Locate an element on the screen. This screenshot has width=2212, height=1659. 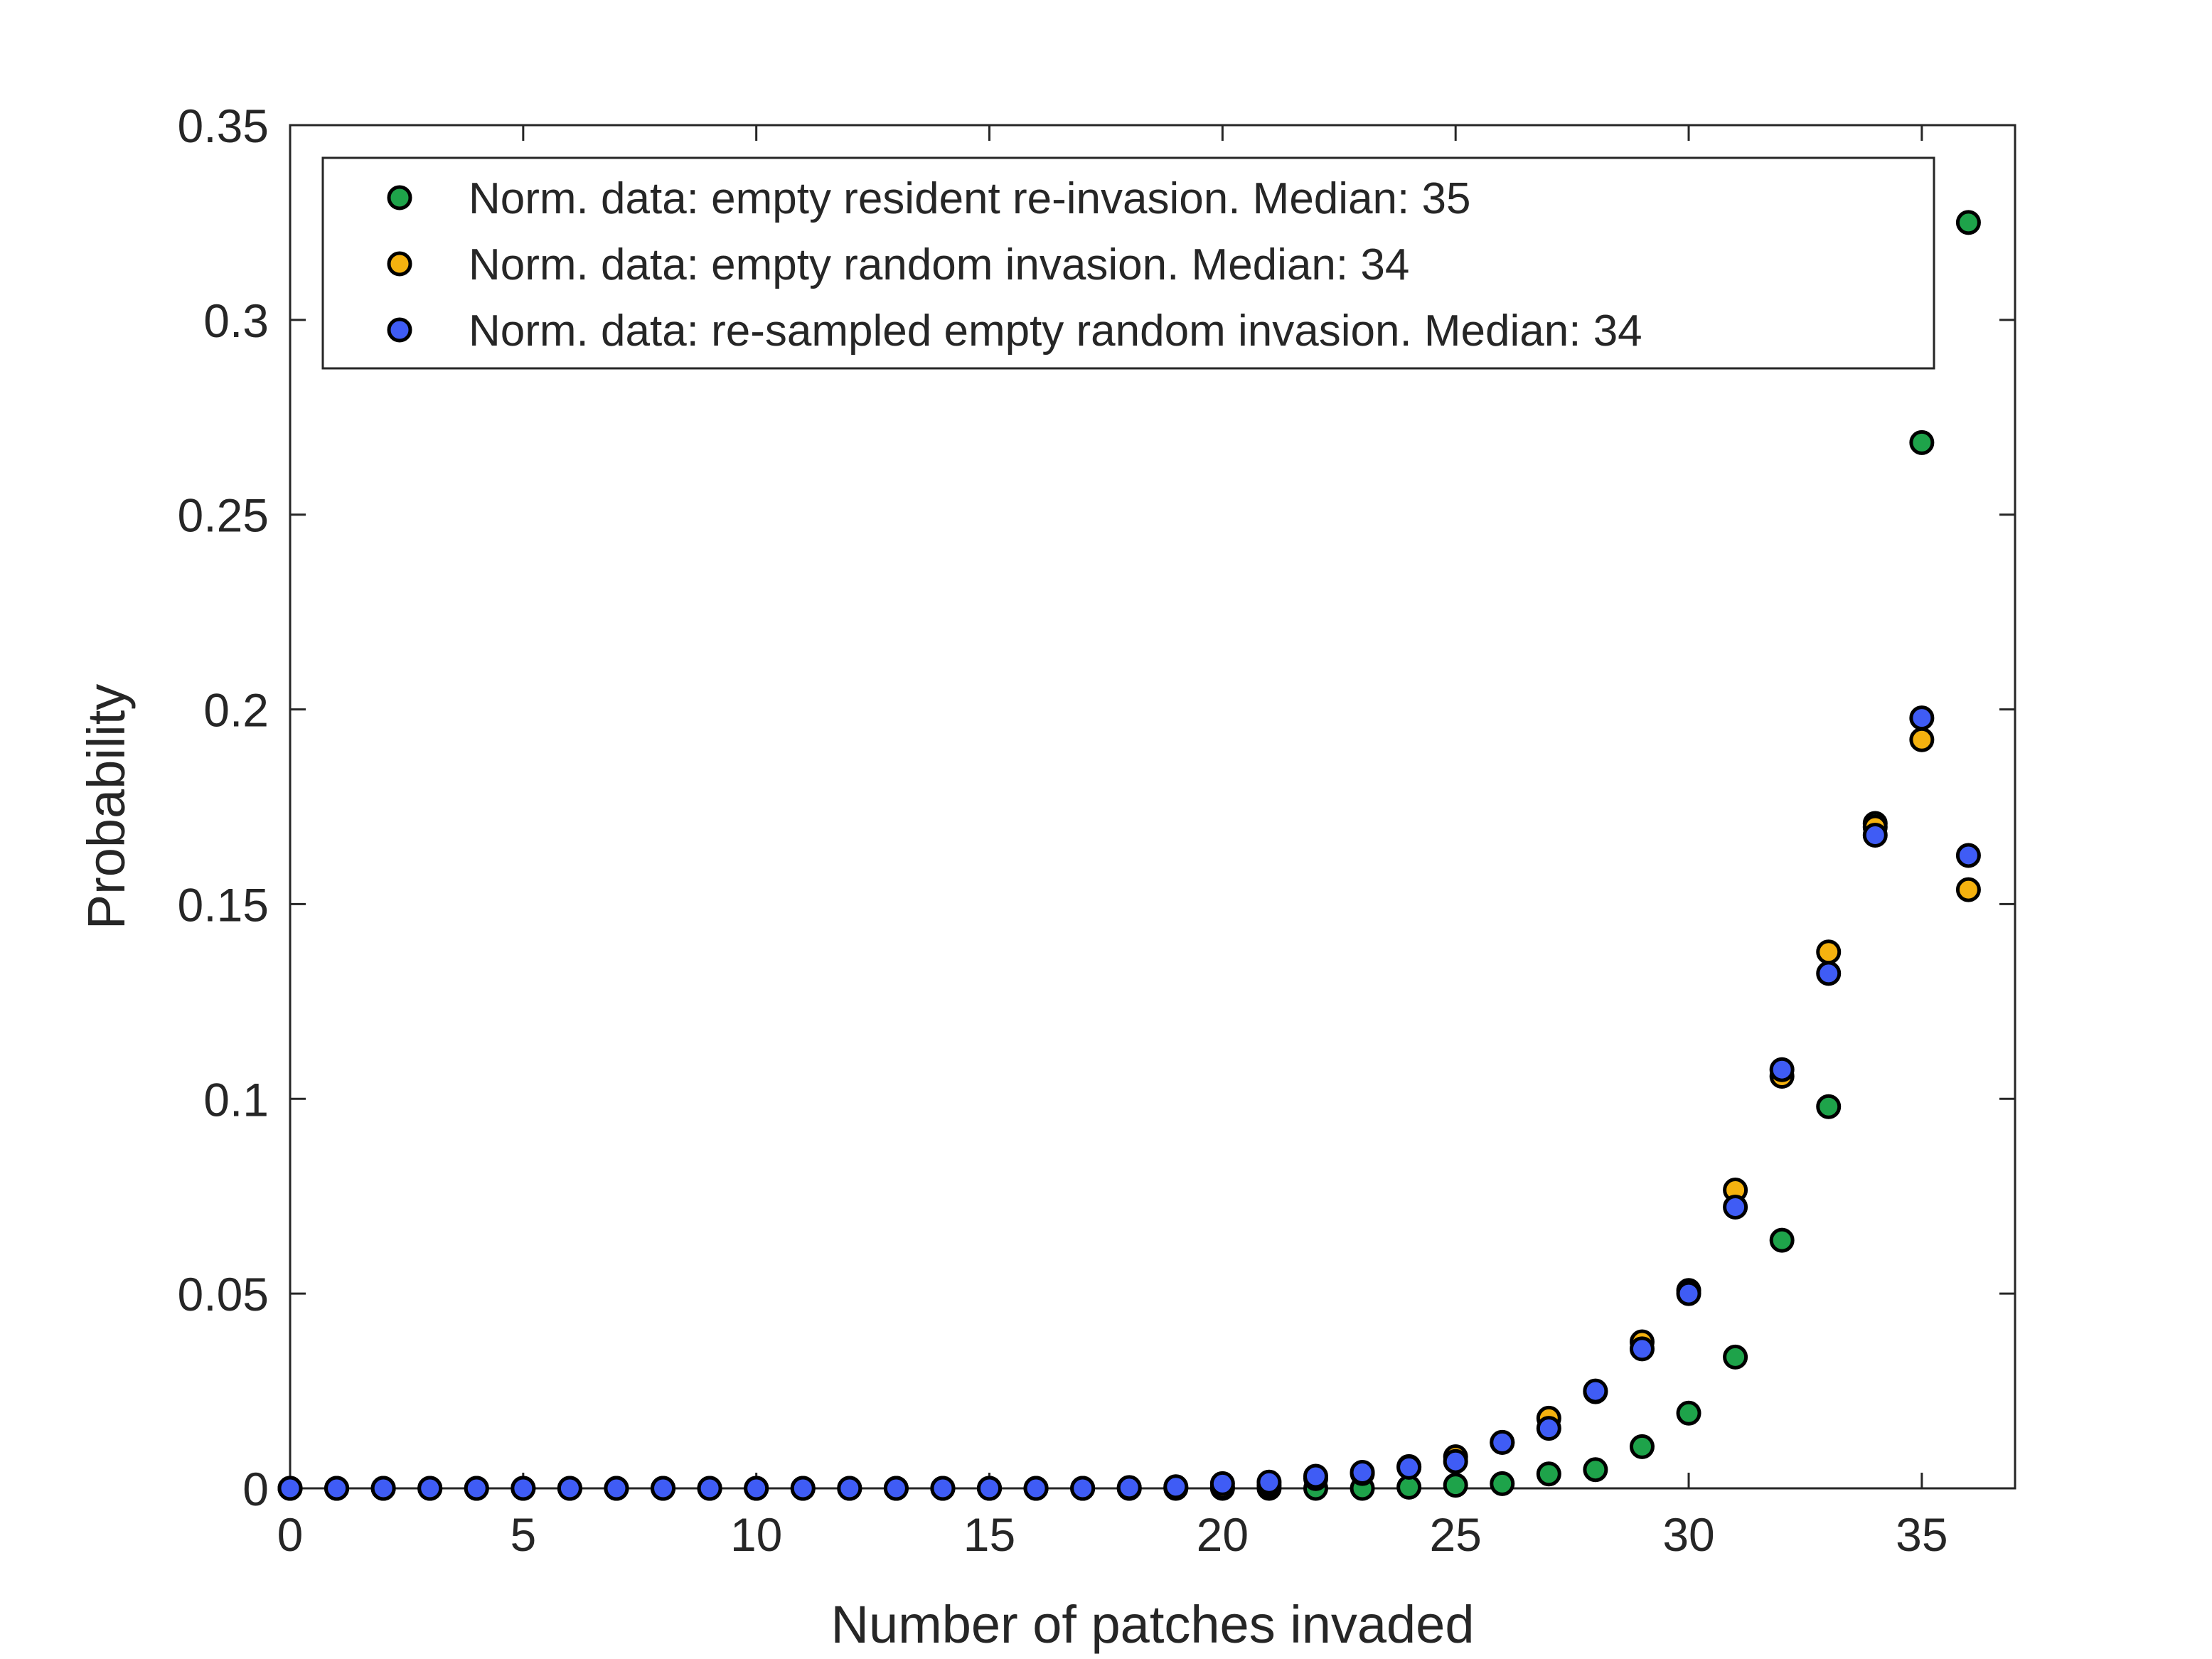
y-tick-label: 0 is located at coordinates (255, 1489).